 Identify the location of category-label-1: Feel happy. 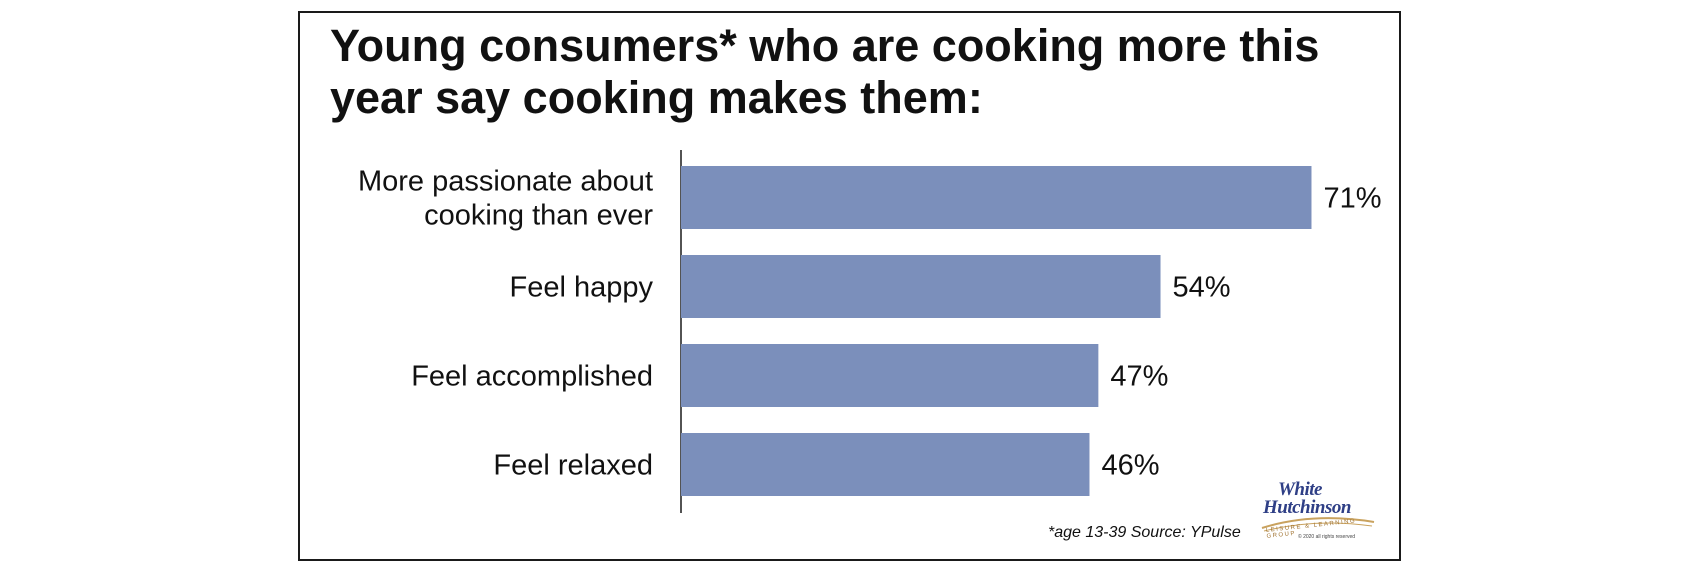
(582, 288).